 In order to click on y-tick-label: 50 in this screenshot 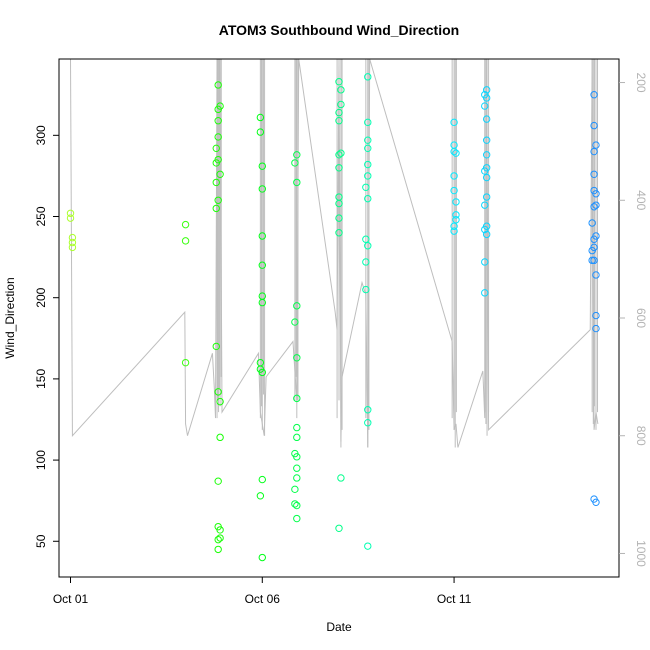, I will do `click(41, 541)`.